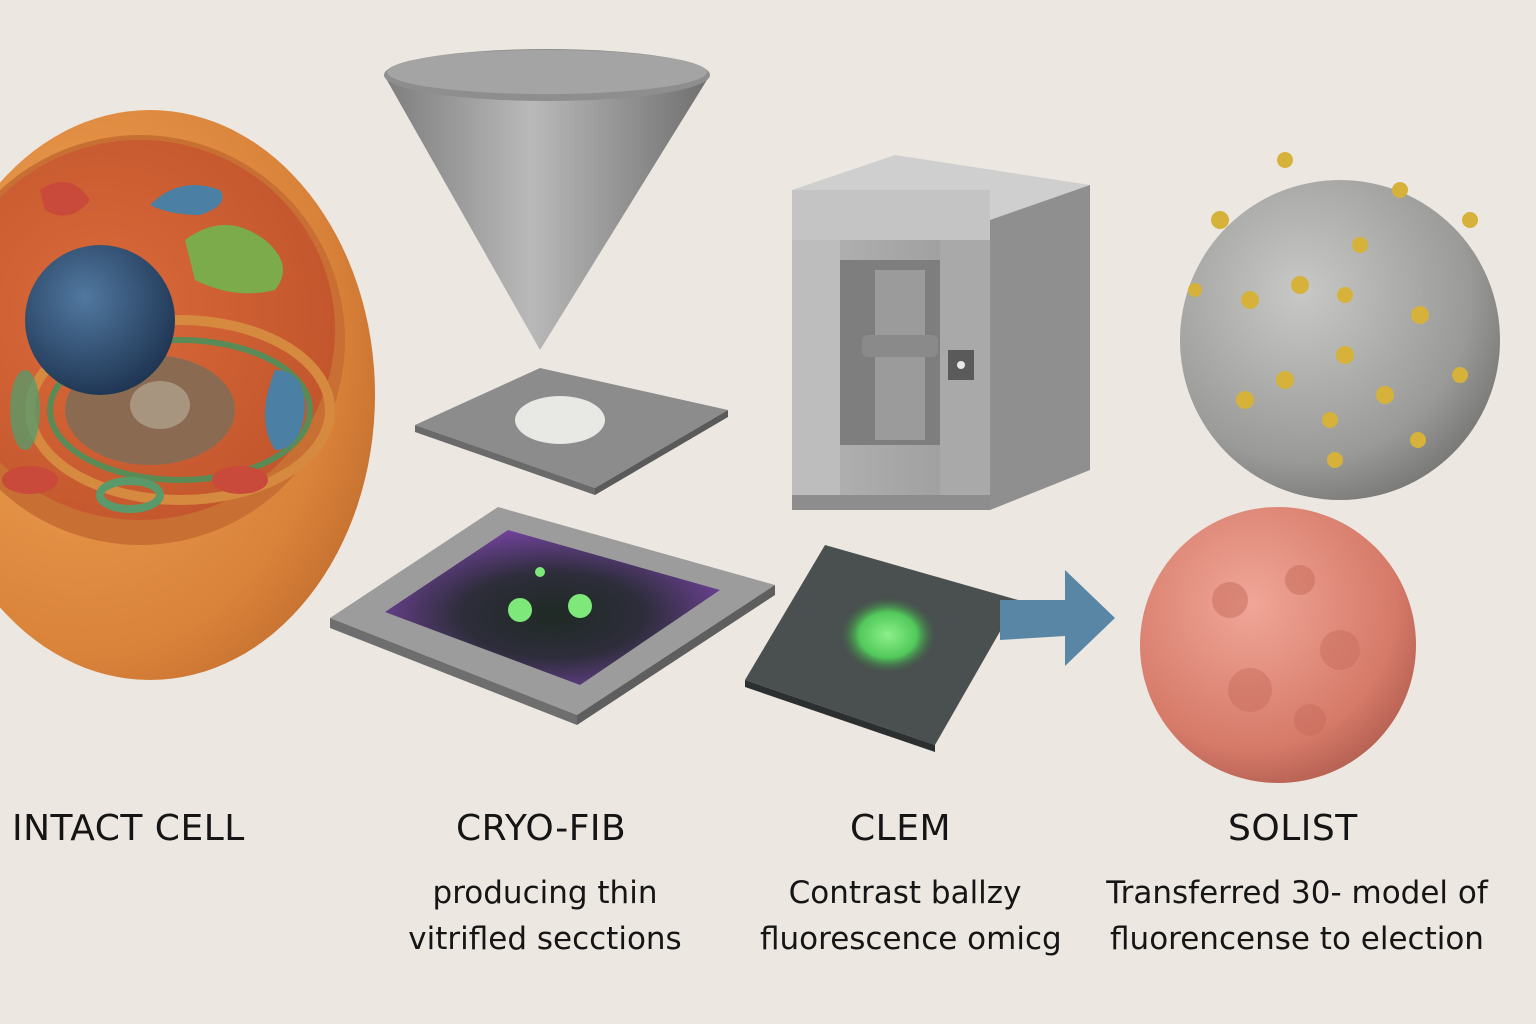 Image resolution: width=1536 pixels, height=1024 pixels. Describe the element at coordinates (100, 320) in the screenshot. I see `nucleus-icon` at that location.